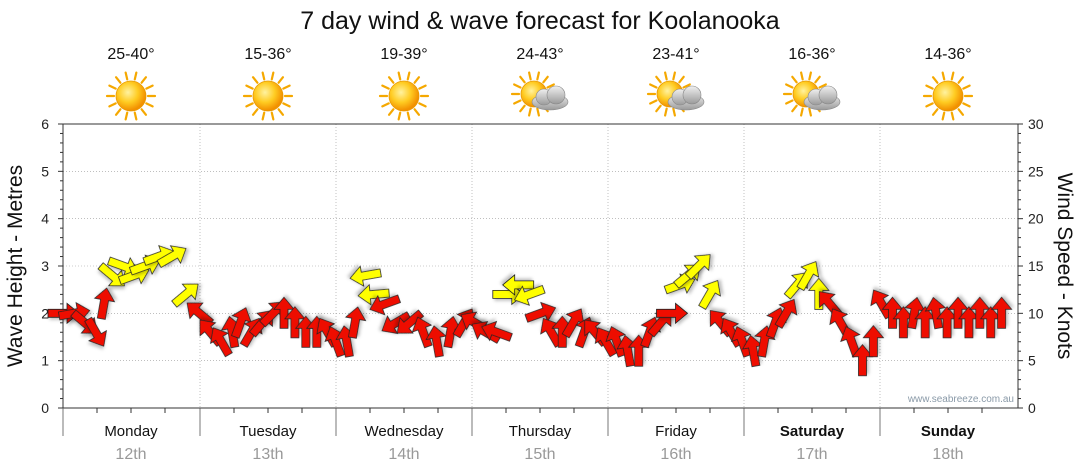 This screenshot has height=475, width=1080. I want to click on day-date-label: 15th, so click(539, 454).